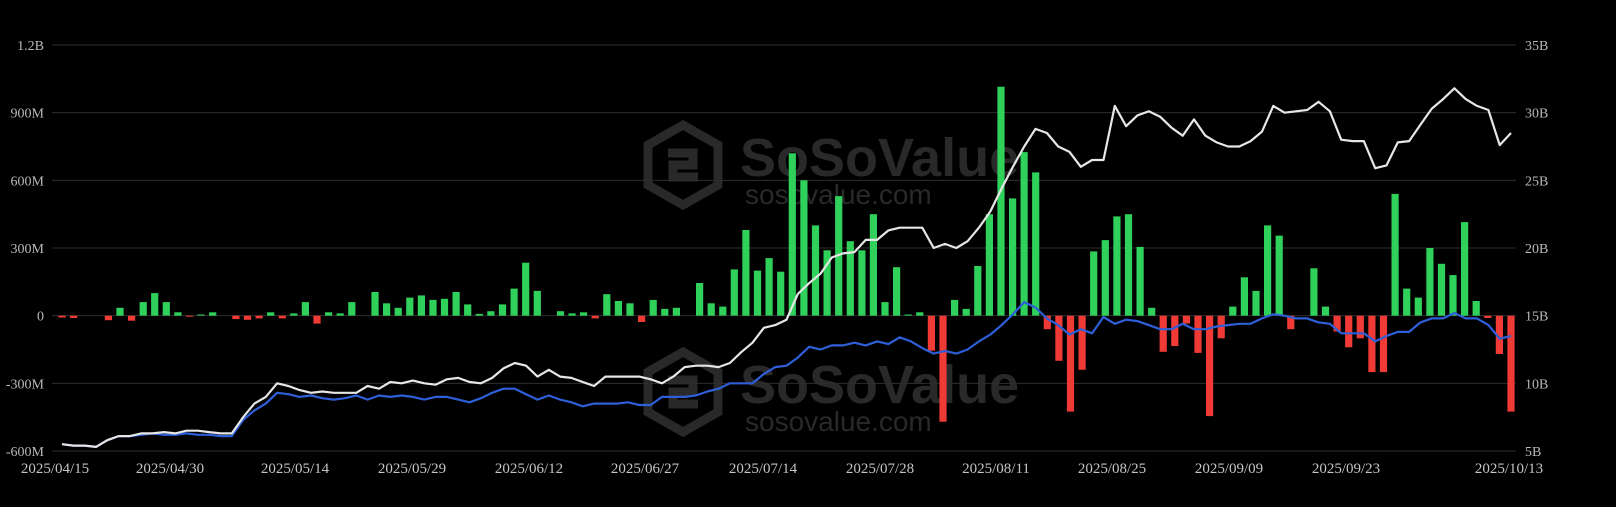 The image size is (1616, 507). I want to click on x-tick-label: 2025/07/28, so click(880, 469).